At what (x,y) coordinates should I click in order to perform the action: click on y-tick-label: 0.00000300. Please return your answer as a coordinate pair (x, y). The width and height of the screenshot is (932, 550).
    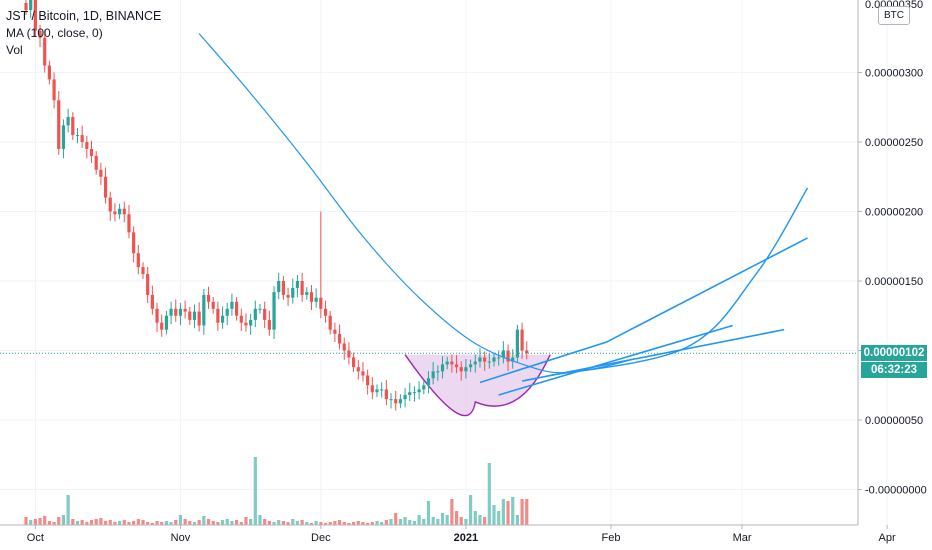
    Looking at the image, I should click on (894, 74).